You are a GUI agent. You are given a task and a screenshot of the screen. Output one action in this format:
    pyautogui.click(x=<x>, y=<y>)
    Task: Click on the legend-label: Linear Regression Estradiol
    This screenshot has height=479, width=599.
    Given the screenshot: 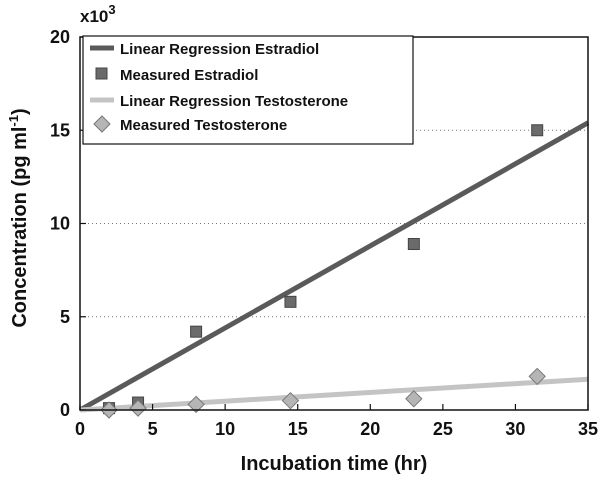 What is the action you would take?
    pyautogui.click(x=219, y=49)
    